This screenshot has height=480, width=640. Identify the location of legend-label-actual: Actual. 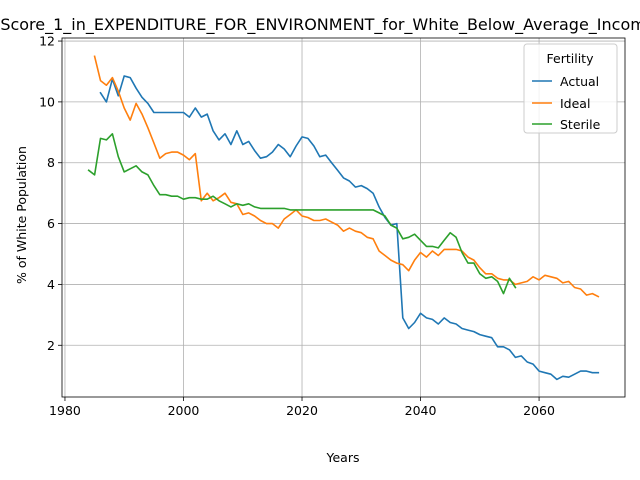
(579, 81).